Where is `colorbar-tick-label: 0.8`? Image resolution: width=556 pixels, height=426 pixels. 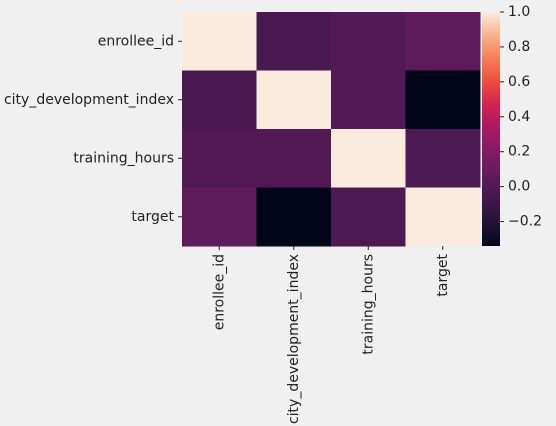
colorbar-tick-label: 0.8 is located at coordinates (519, 47).